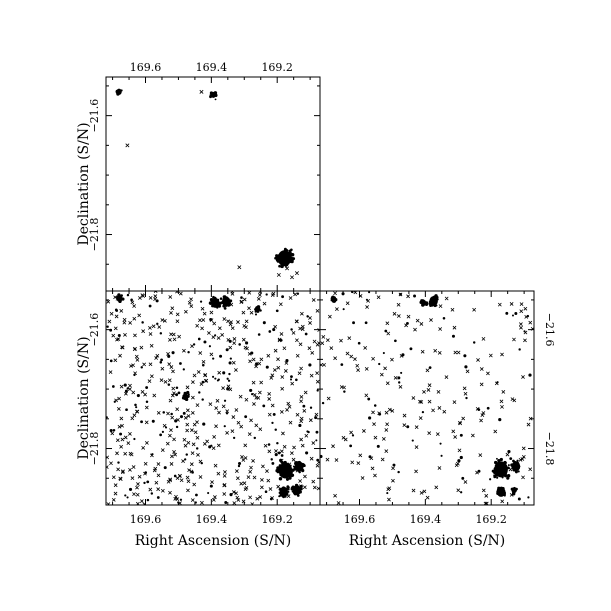 This screenshot has width=611, height=611. What do you see at coordinates (213, 398) in the screenshot?
I see `plot-frame` at bounding box center [213, 398].